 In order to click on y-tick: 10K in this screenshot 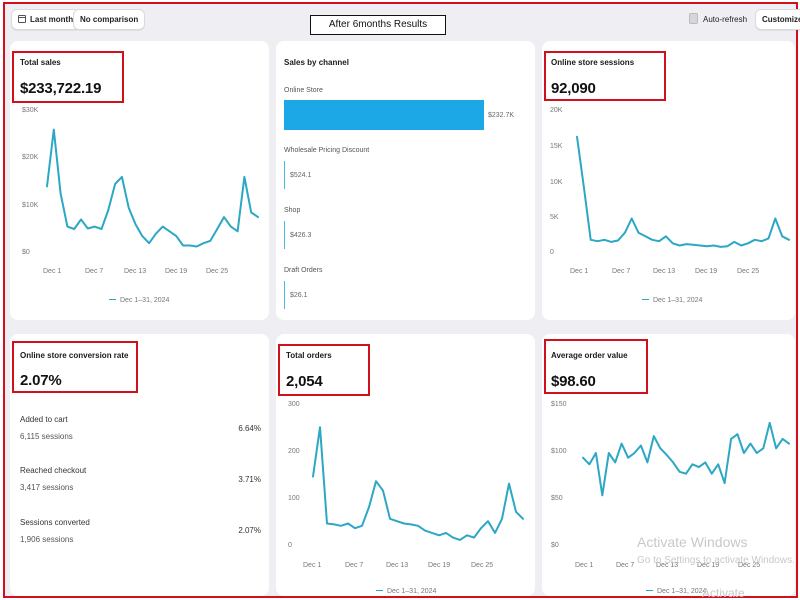, I will do `click(556, 182)`.